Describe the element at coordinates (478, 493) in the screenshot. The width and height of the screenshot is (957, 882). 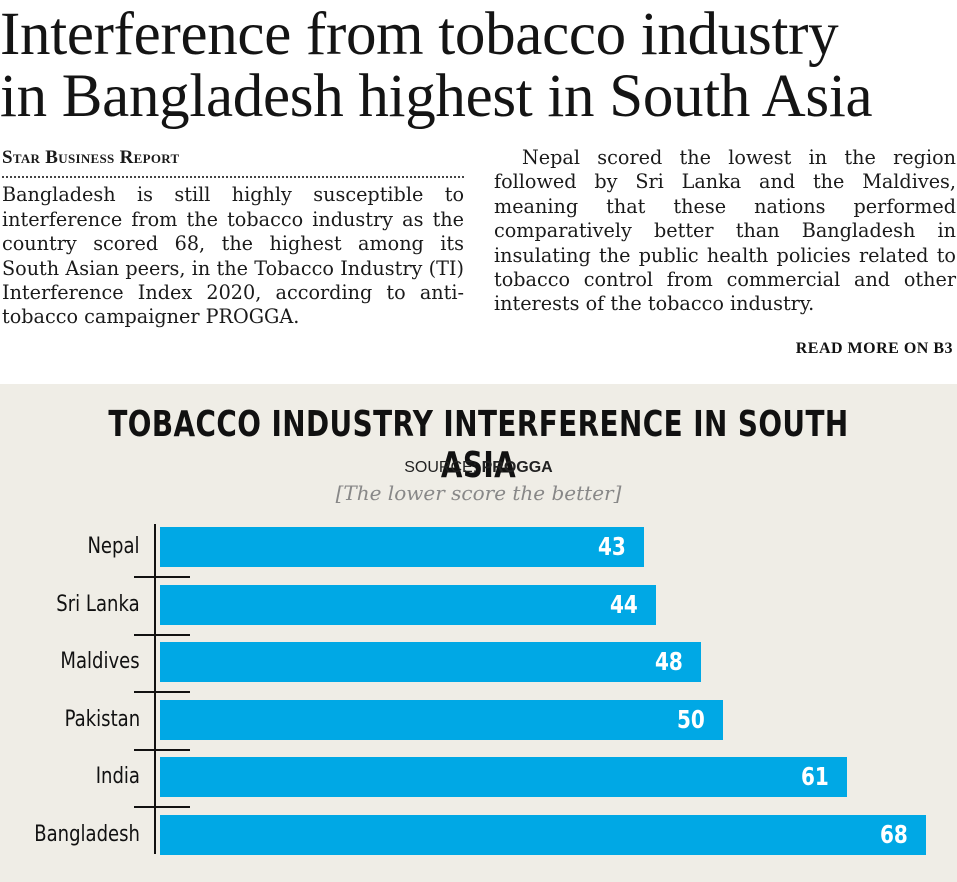
I see `chart-note: [The lower score the better]` at that location.